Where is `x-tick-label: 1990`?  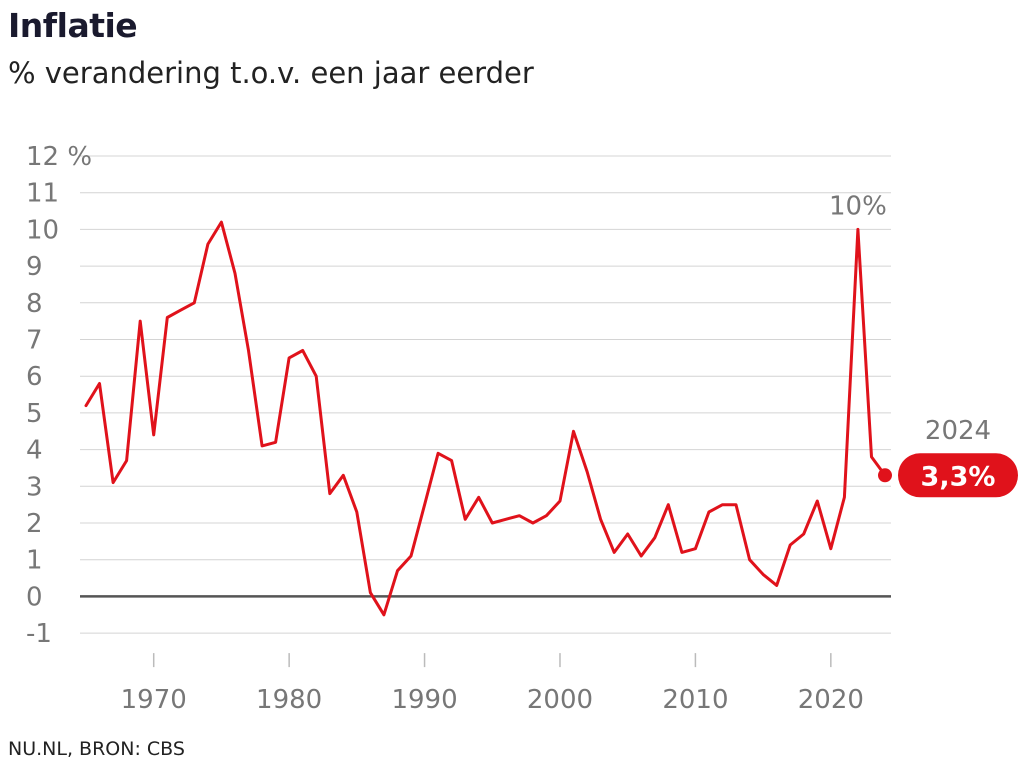 x-tick-label: 1990 is located at coordinates (424, 700).